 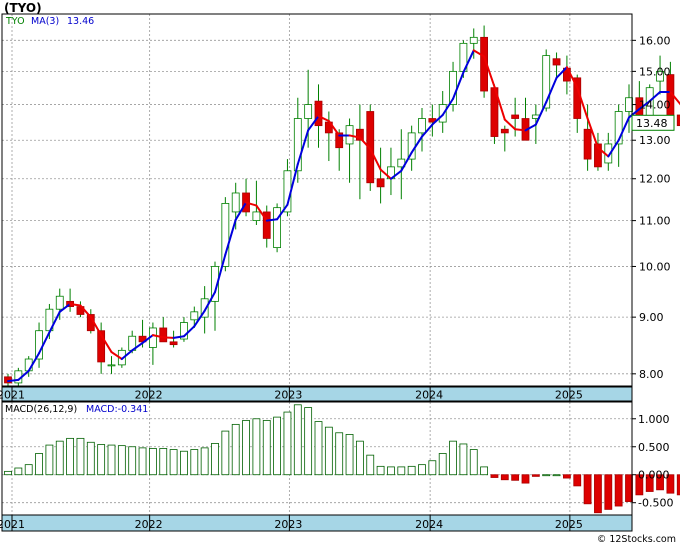 I want to click on price-year-band, so click(x=317, y=394).